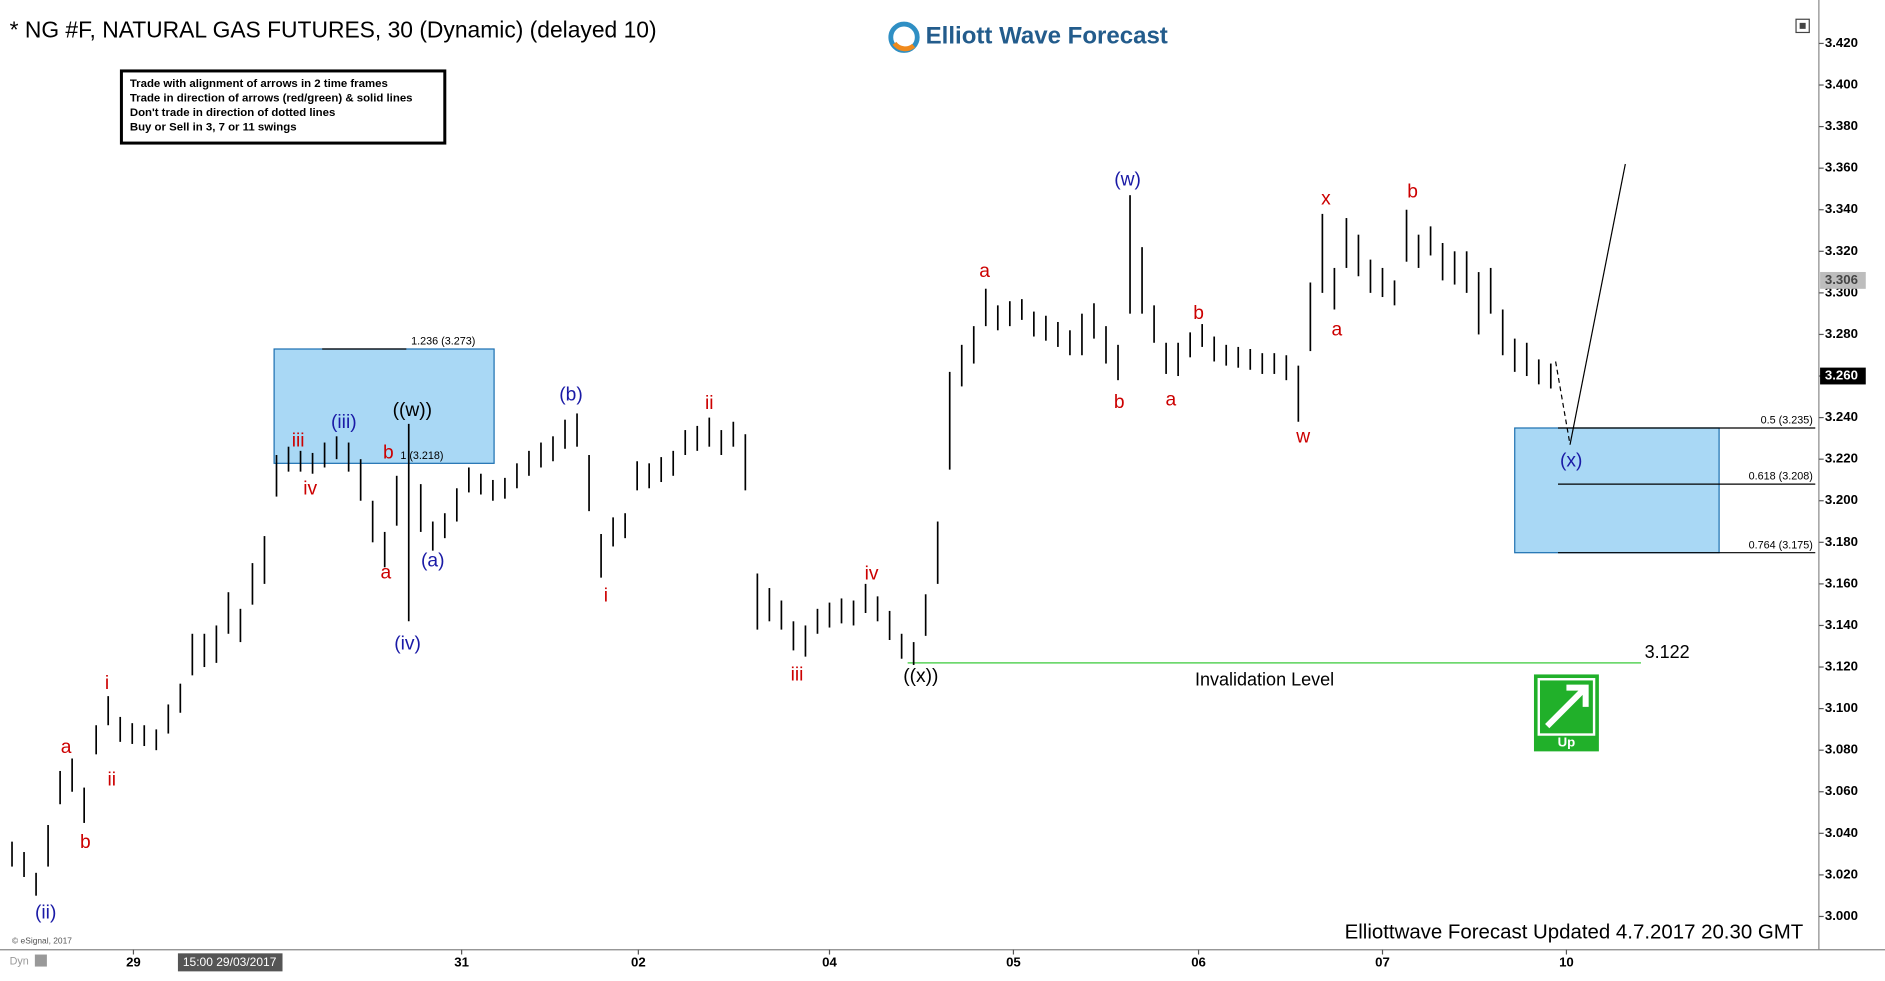 The height and width of the screenshot is (981, 1885). What do you see at coordinates (1841, 208) in the screenshot?
I see `y-tick-label: 3.340` at bounding box center [1841, 208].